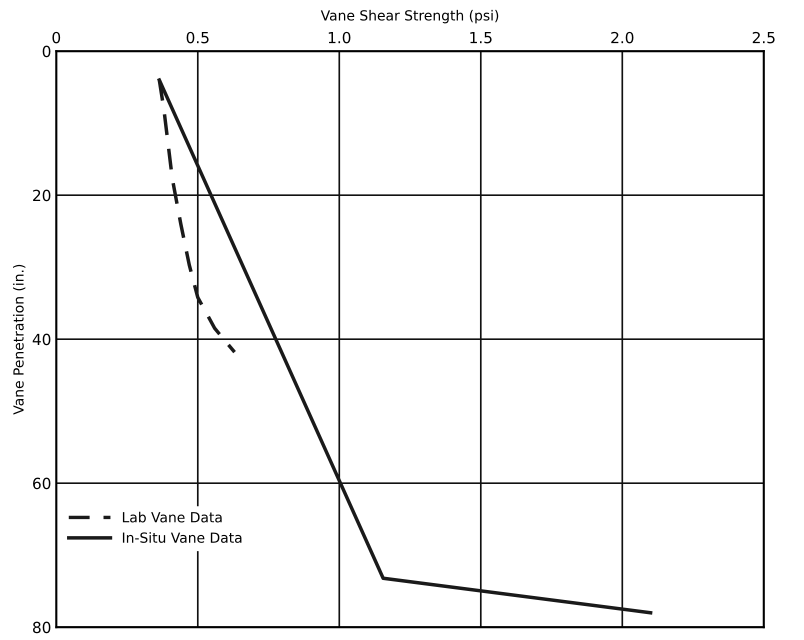 The image size is (804, 640). What do you see at coordinates (41, 340) in the screenshot?
I see `y-tick-label: 40` at bounding box center [41, 340].